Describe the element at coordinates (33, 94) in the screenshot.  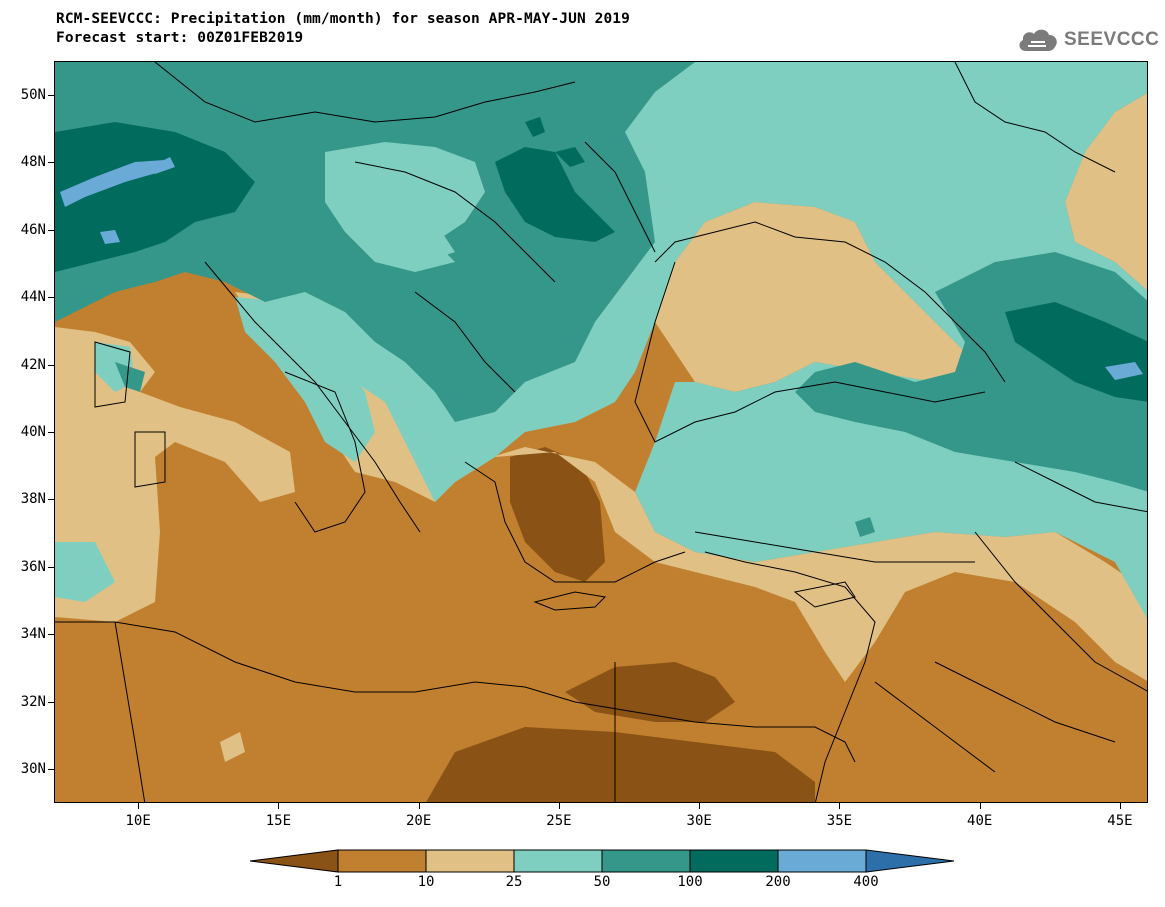
I see `lat-label: 50N` at that location.